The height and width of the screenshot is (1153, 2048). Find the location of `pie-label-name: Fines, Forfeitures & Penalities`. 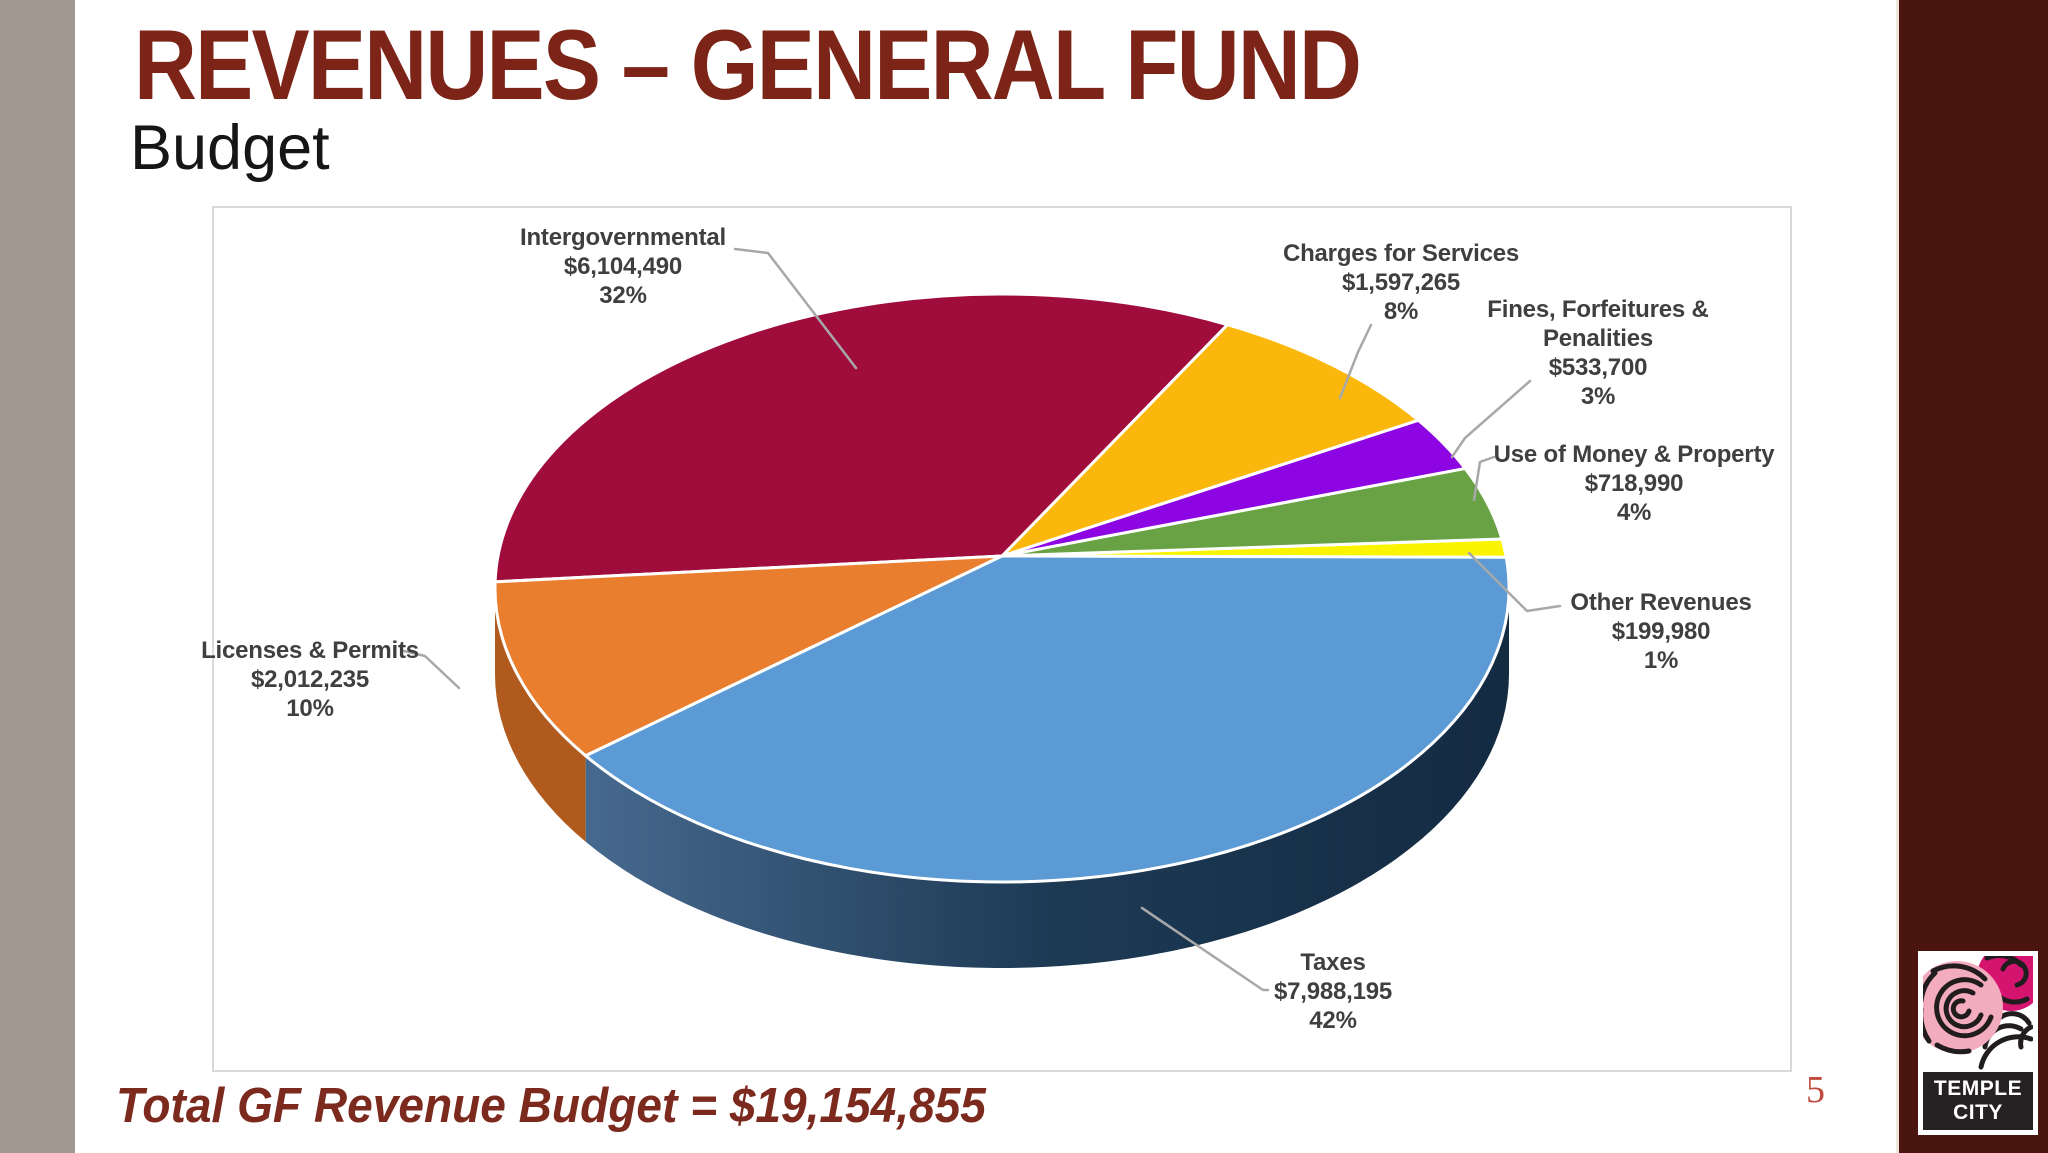

pie-label-name: Fines, Forfeitures & Penalities is located at coordinates (1598, 324).